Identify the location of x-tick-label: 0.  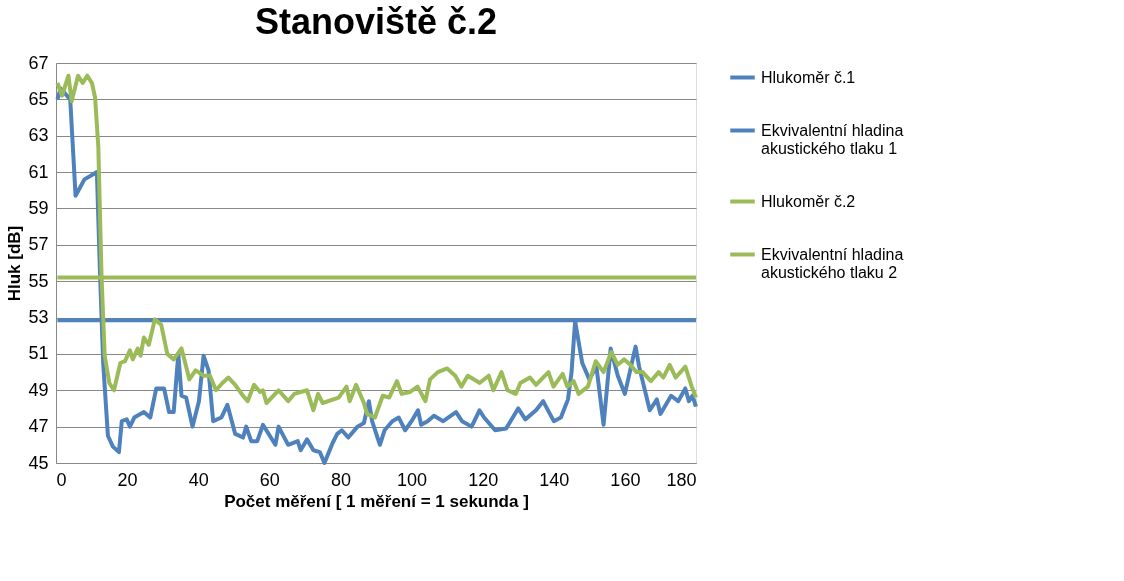
(61, 479).